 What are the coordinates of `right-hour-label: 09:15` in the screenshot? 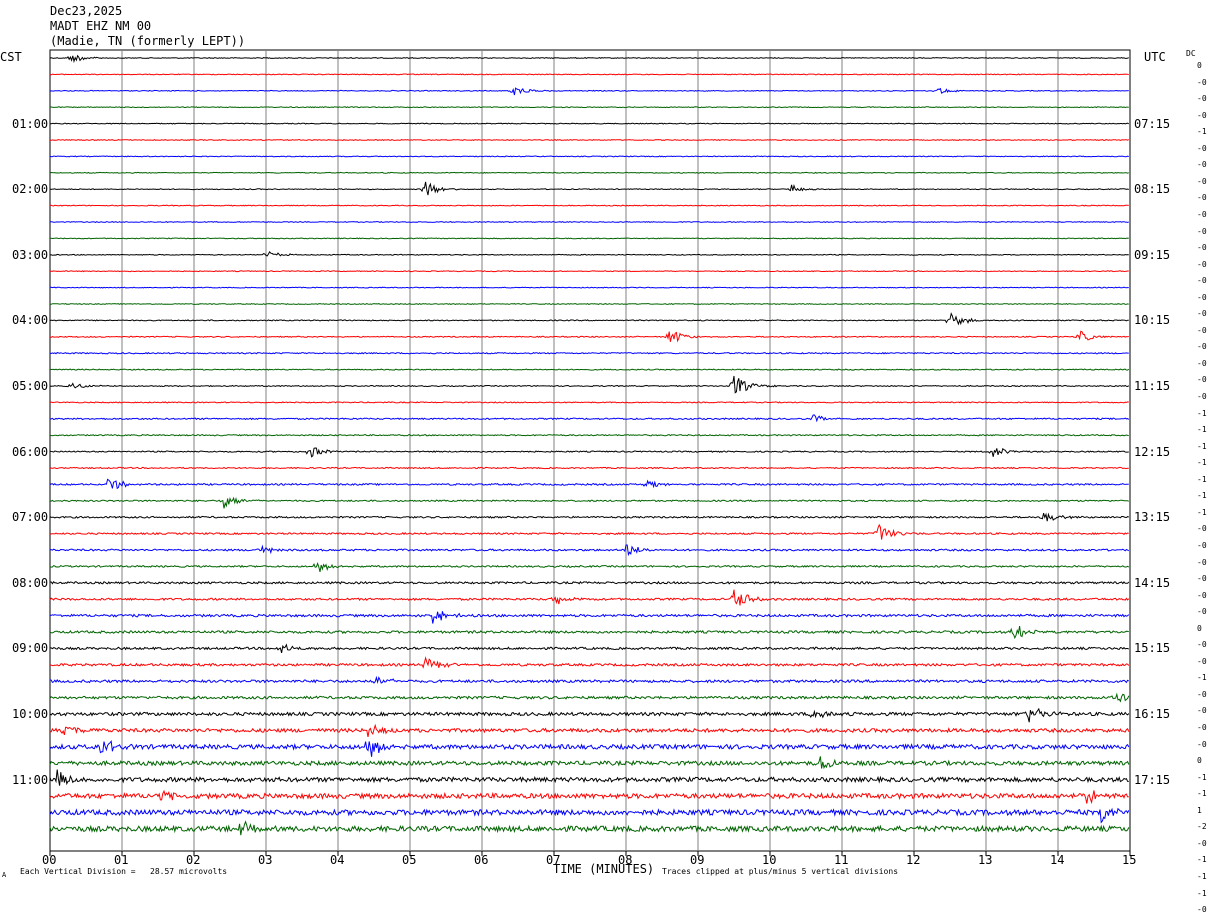 It's located at (1152, 254).